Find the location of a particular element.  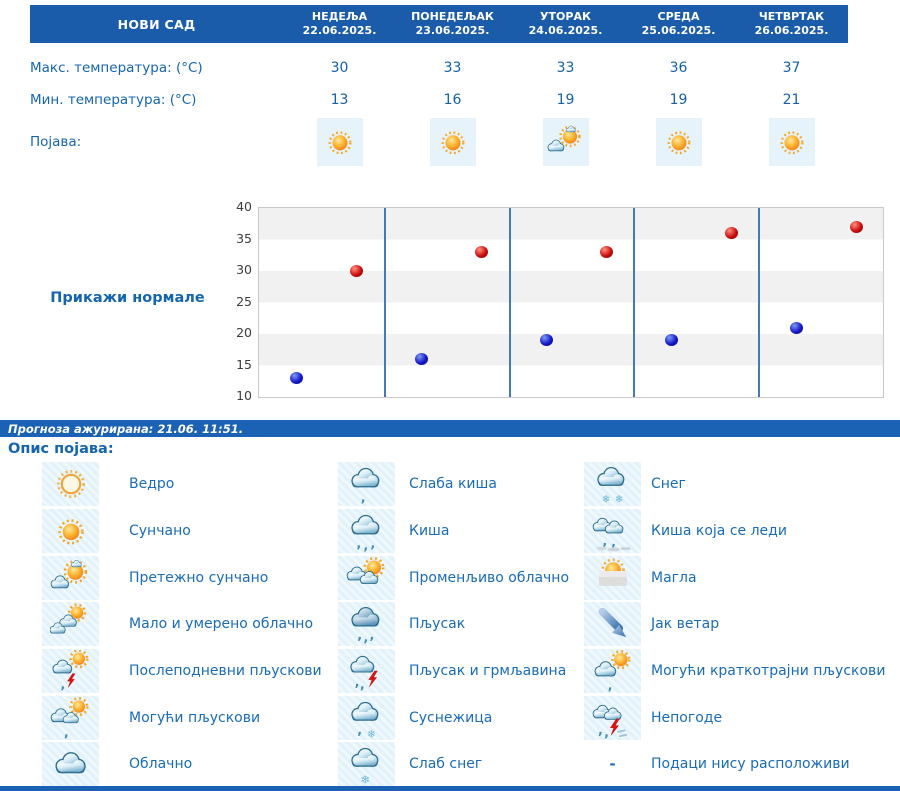

possible-brief-showers-icon: , is located at coordinates (612, 671).